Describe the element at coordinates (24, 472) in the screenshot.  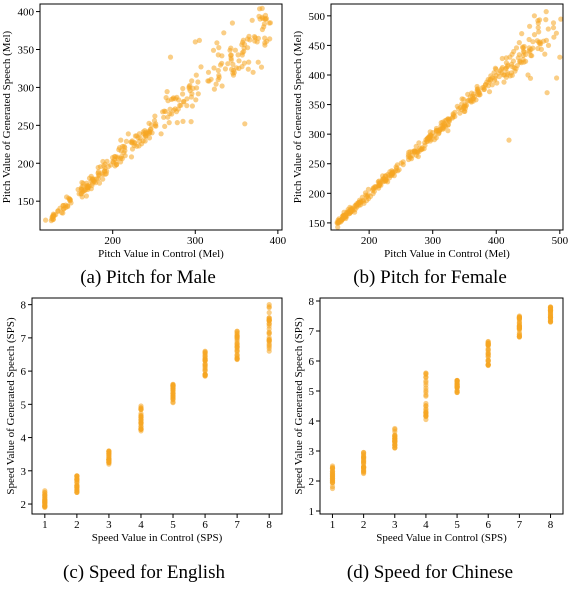
I see `y-tick-label: 3` at that location.